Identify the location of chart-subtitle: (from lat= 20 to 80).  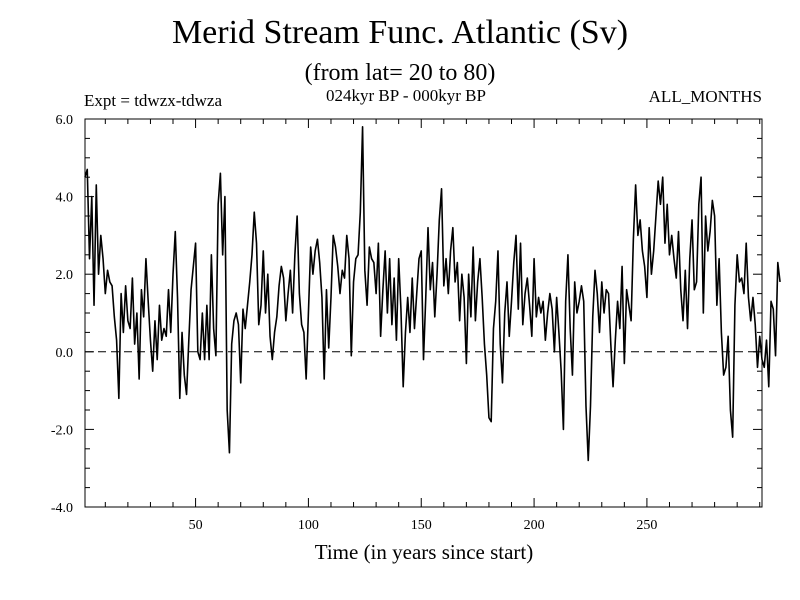
(400, 73).